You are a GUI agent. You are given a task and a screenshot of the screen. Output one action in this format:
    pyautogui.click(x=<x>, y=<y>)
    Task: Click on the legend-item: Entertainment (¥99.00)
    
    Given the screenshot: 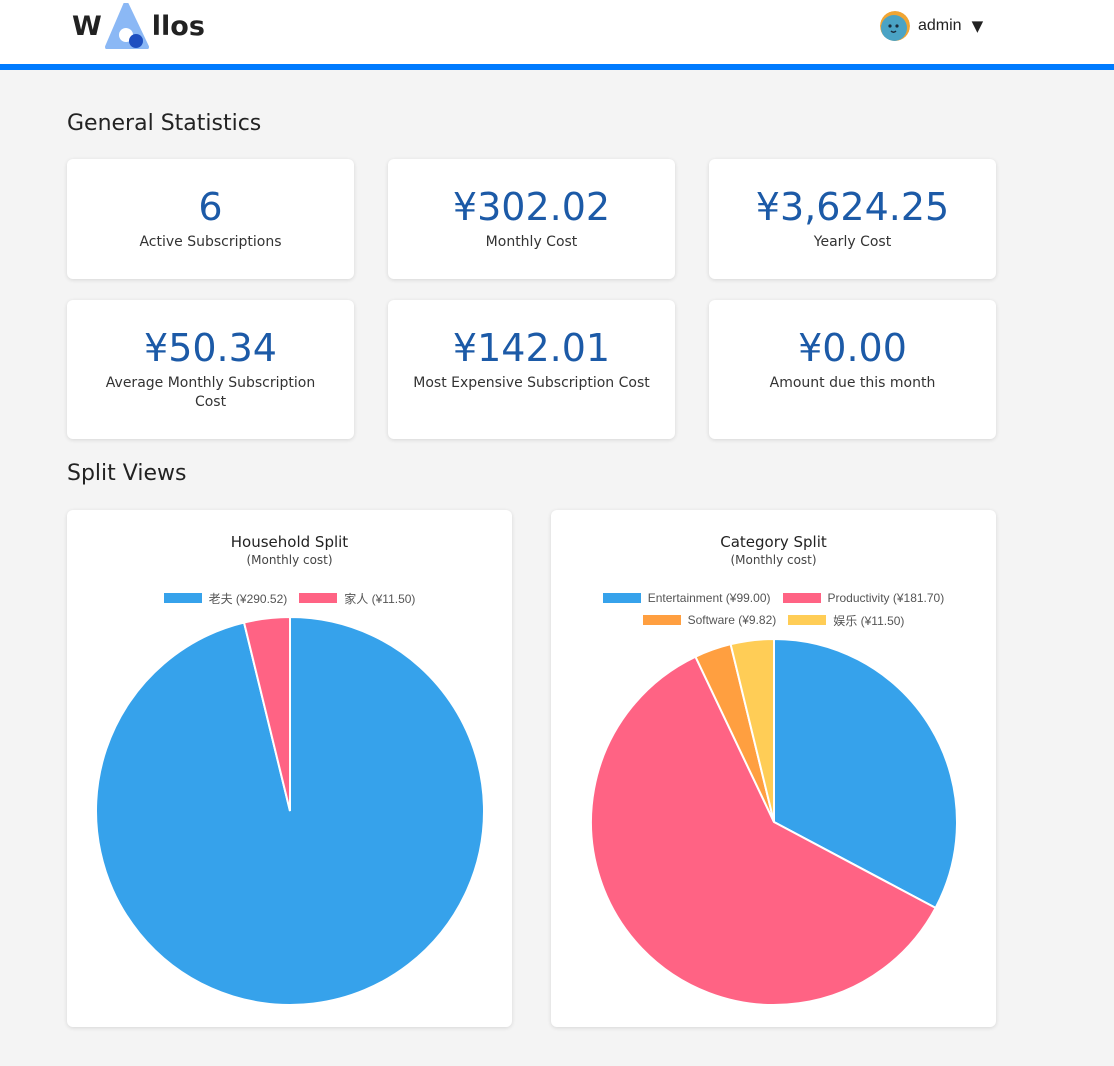 What is the action you would take?
    pyautogui.click(x=686, y=598)
    